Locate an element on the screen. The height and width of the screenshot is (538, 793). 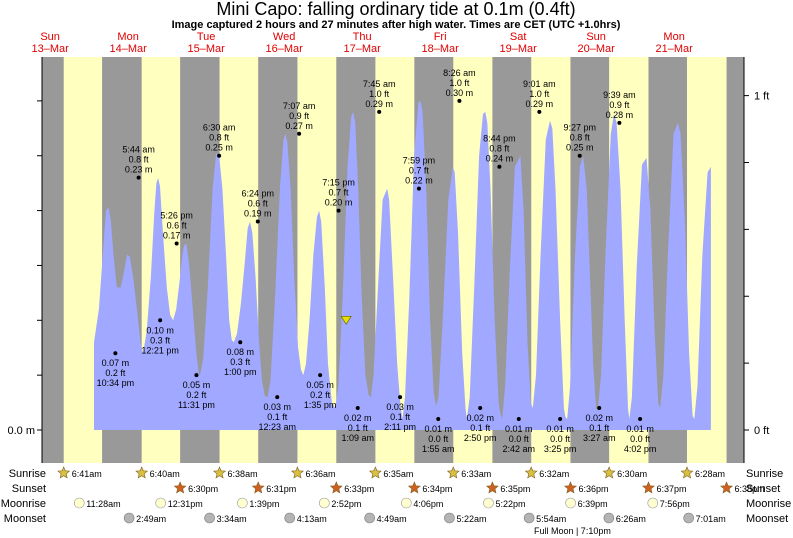
low-tide-meters: 0.07 m is located at coordinates (116, 363).